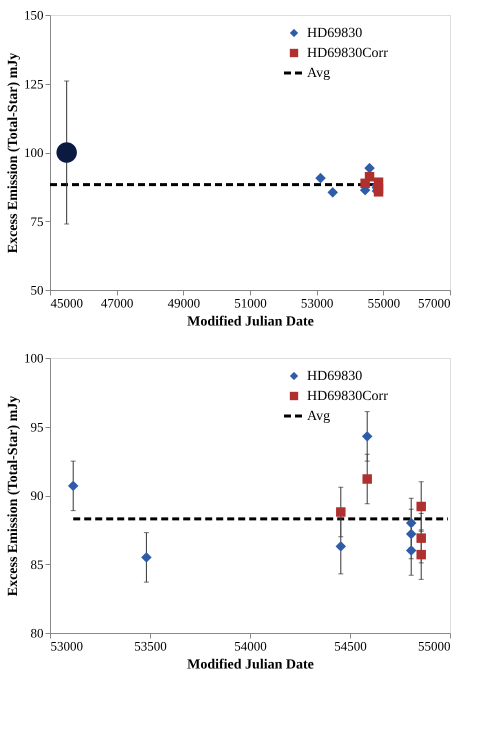  Describe the element at coordinates (434, 303) in the screenshot. I see `x-tick-label: 57000` at that location.